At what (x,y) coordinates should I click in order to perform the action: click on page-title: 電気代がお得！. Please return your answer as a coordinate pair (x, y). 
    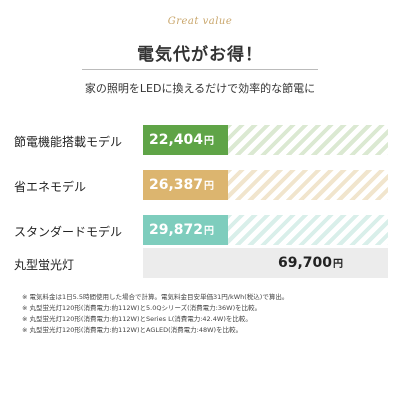
    Looking at the image, I should click on (200, 55).